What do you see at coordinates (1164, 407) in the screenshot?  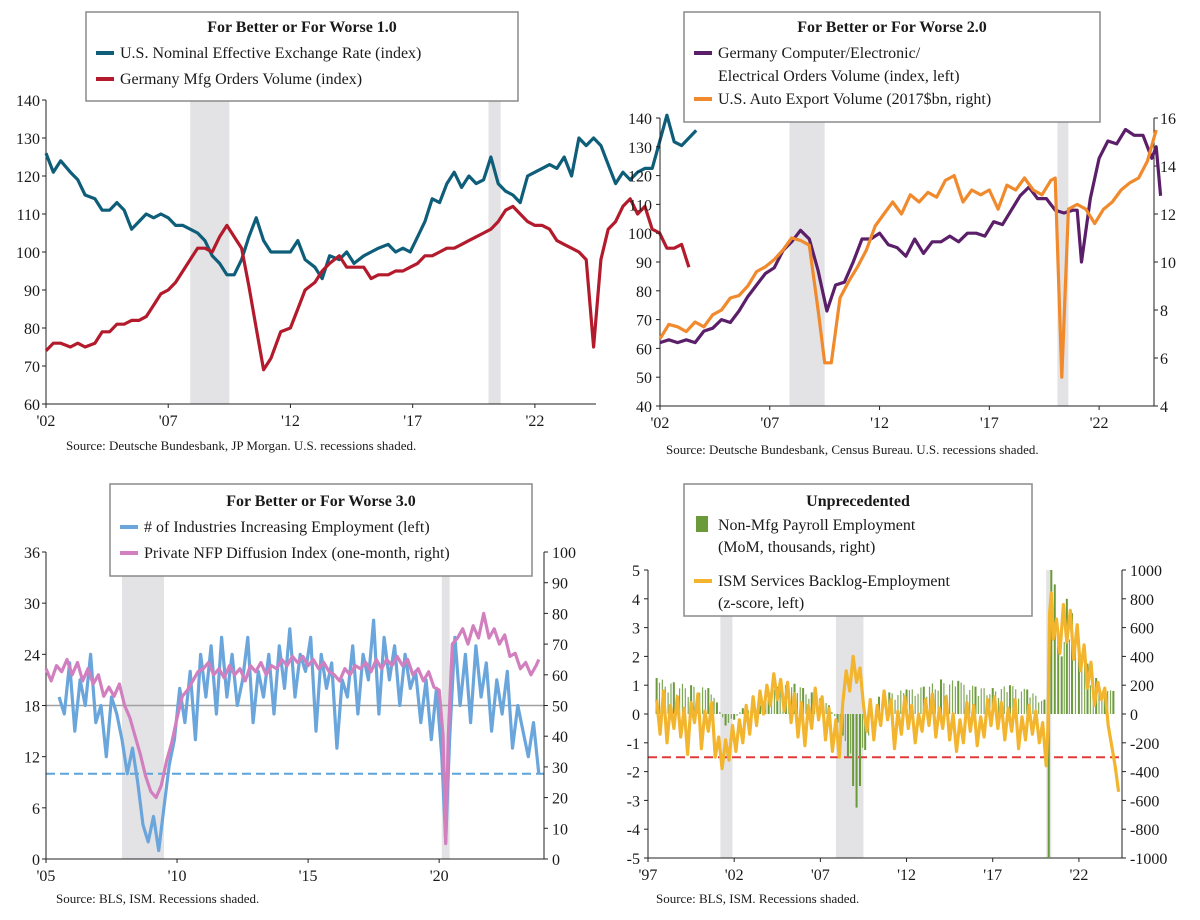 I see `y-tick-label-right: 4` at bounding box center [1164, 407].